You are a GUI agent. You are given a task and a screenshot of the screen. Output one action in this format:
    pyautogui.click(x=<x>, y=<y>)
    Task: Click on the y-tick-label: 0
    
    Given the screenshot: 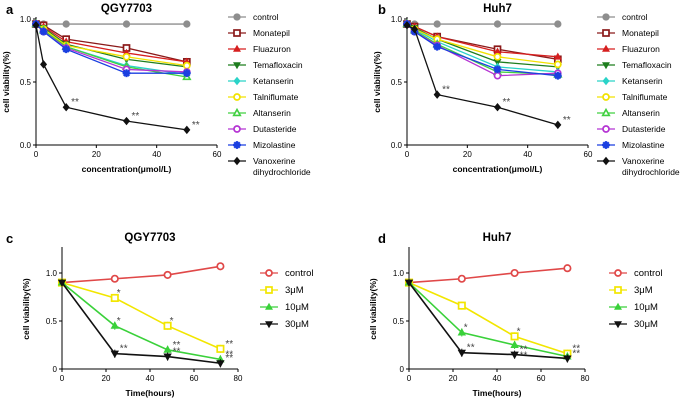 What is the action you would take?
    pyautogui.click(x=402, y=369)
    